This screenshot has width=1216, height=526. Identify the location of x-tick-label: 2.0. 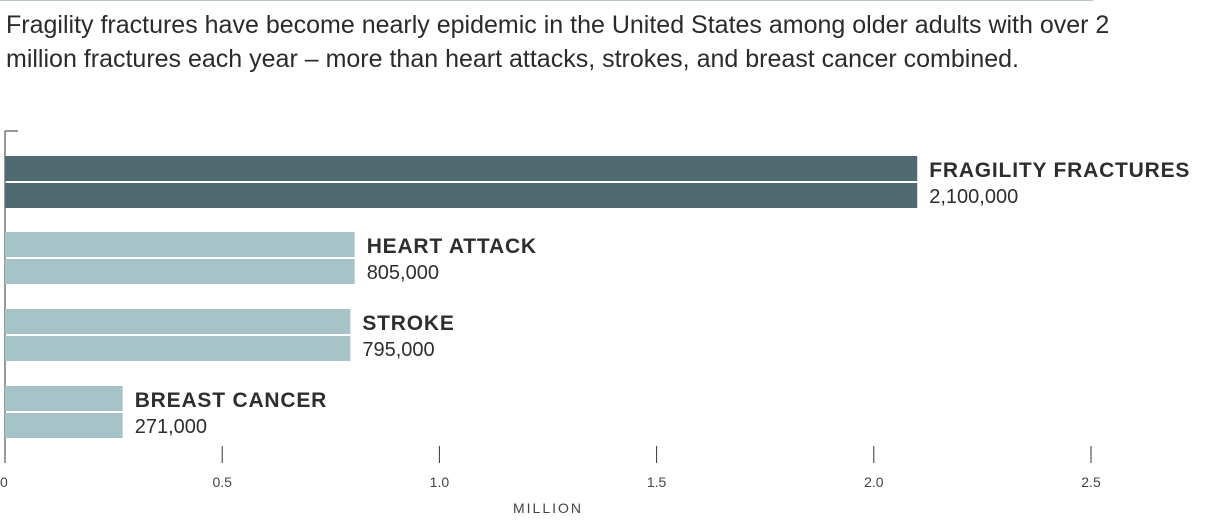
(874, 482).